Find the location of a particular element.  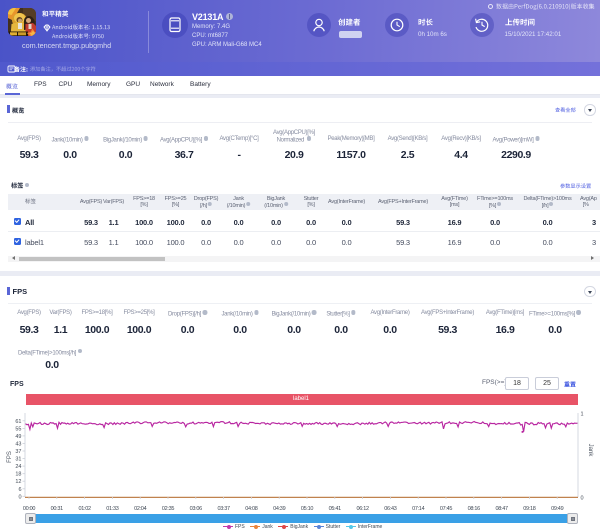

svg-text: 02:35 is located at coordinates (168, 509).